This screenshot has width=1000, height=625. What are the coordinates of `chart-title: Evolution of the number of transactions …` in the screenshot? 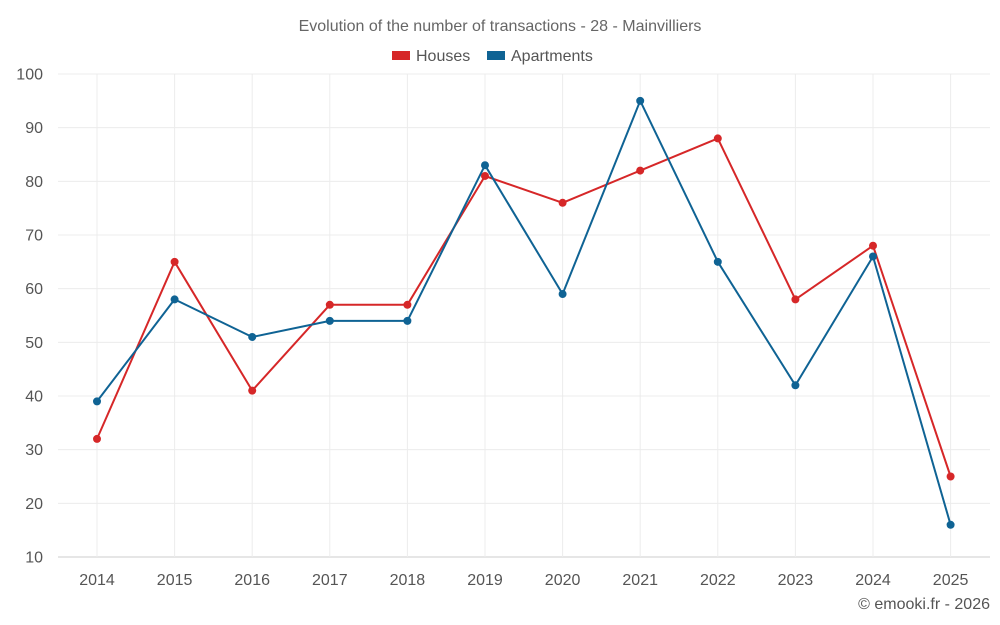 It's located at (500, 26).